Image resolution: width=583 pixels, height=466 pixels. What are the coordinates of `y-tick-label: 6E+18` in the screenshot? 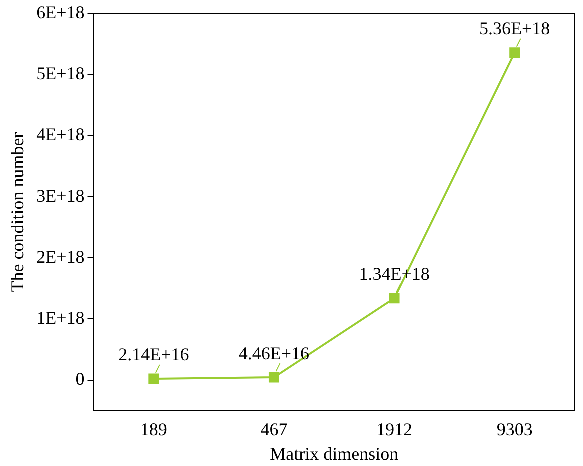 It's located at (60, 12).